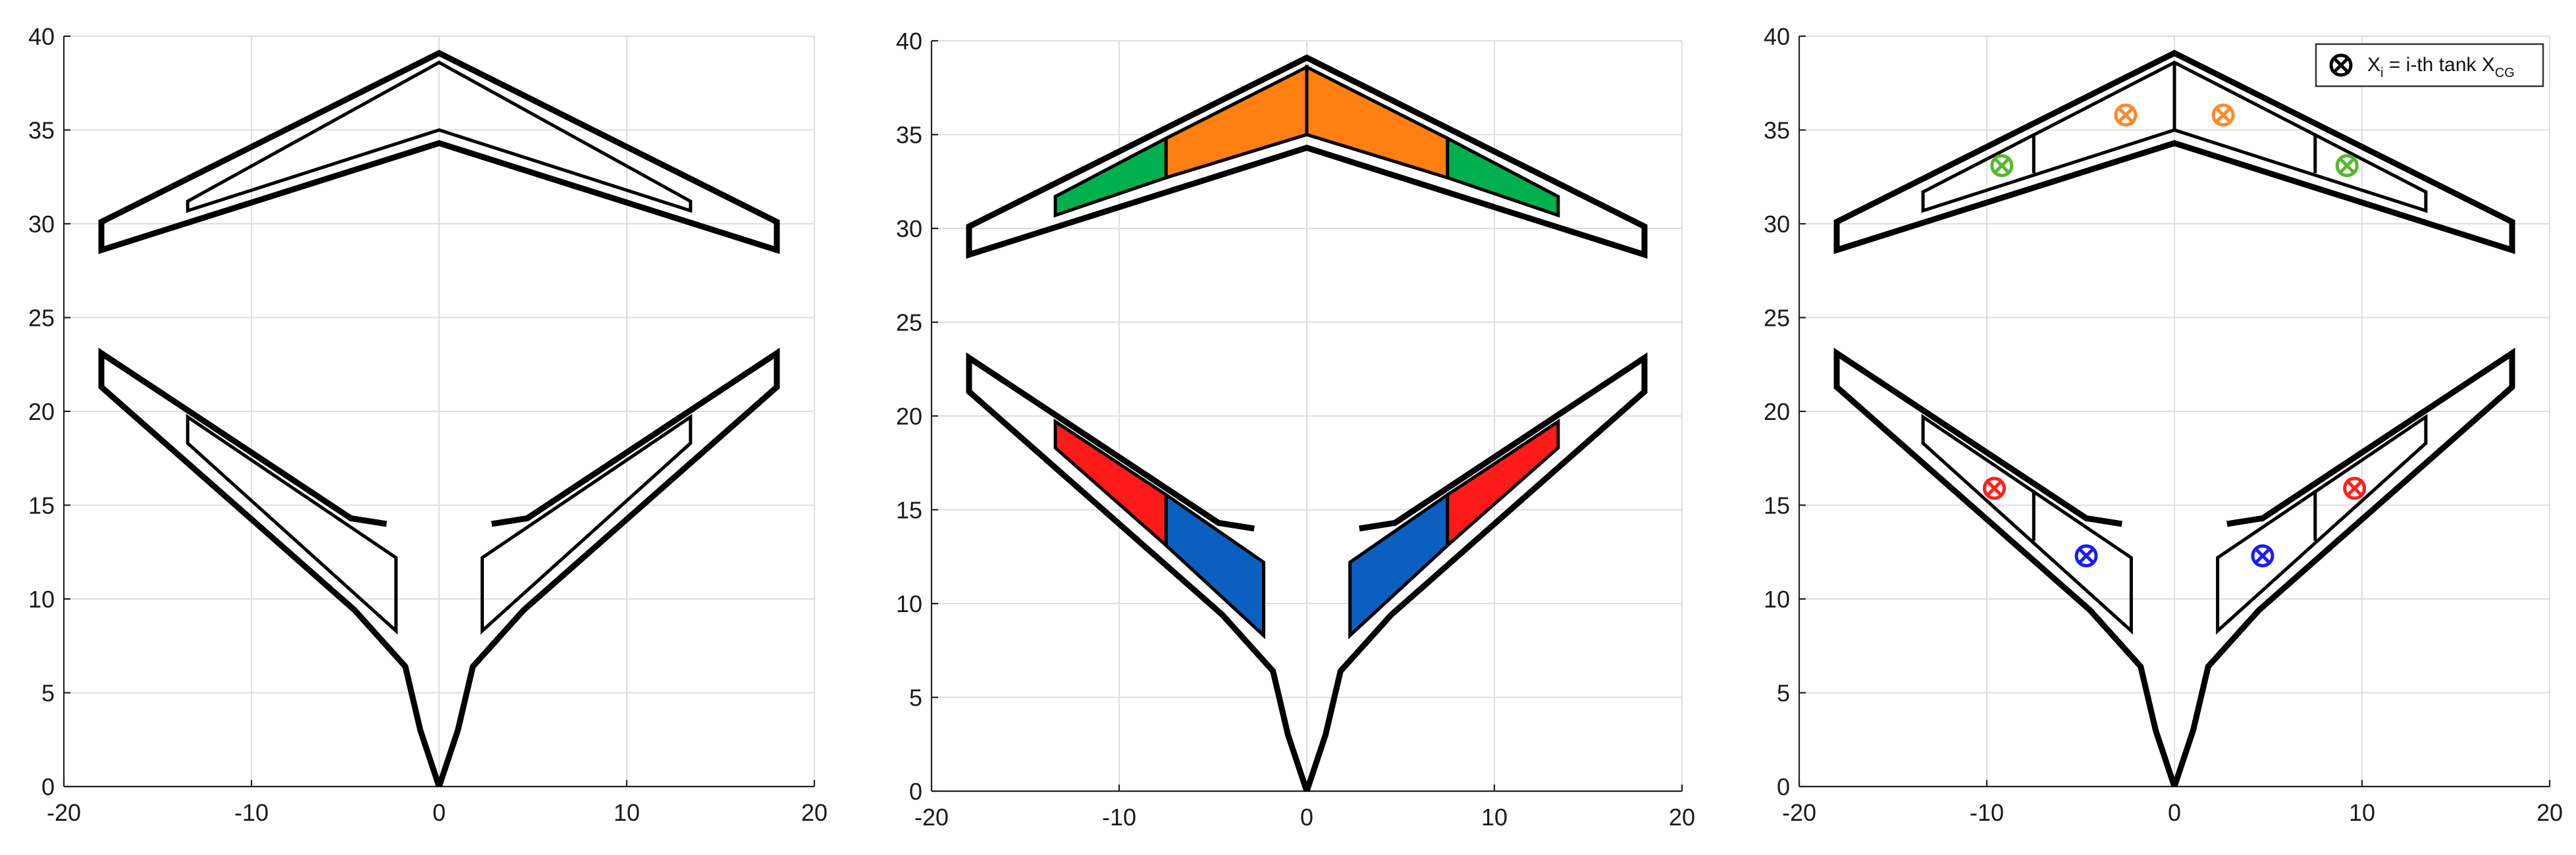 This screenshot has height=855, width=2576. Describe the element at coordinates (439, 137) in the screenshot. I see `tank-front-tank` at that location.